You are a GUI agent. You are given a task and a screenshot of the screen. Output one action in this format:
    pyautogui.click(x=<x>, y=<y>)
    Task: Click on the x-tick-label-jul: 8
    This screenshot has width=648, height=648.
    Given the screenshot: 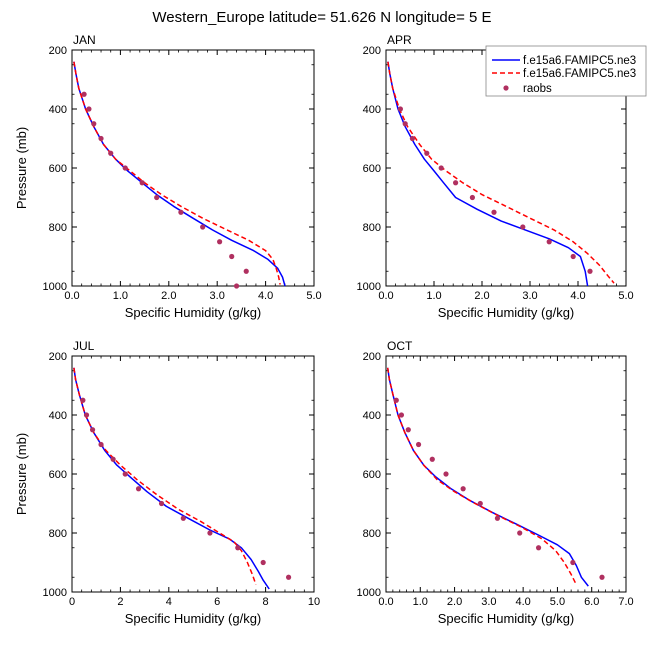 What is the action you would take?
    pyautogui.click(x=266, y=602)
    